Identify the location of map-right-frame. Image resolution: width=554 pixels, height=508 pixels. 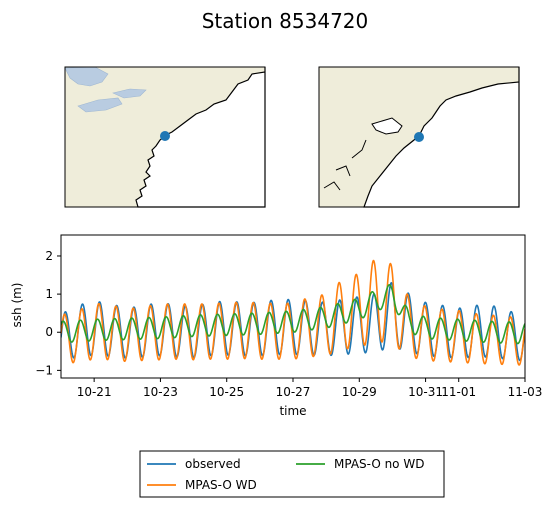
(419, 137).